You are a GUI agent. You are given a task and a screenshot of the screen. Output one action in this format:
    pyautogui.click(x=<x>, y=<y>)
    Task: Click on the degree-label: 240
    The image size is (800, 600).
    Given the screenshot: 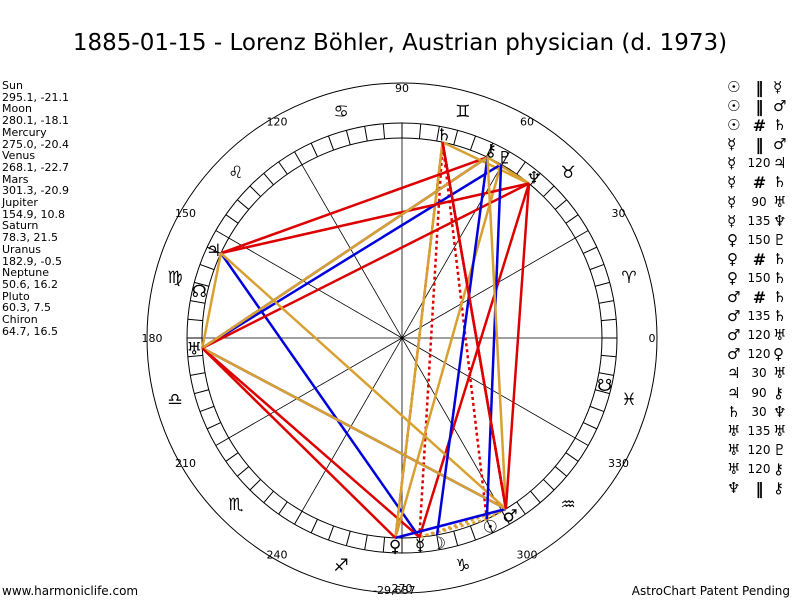 What is the action you would take?
    pyautogui.click(x=277, y=555)
    